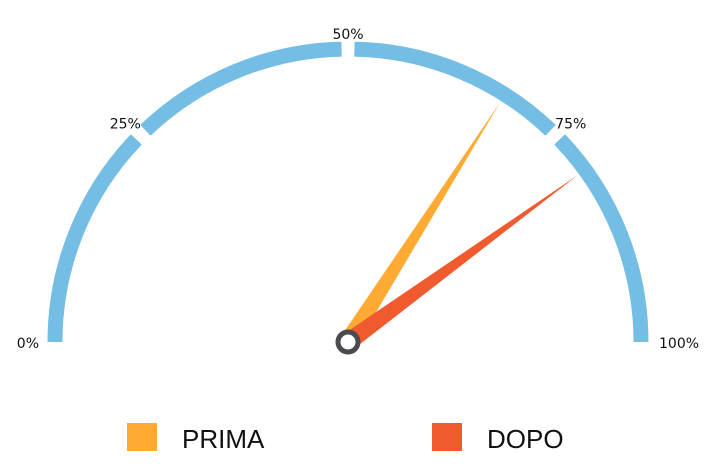  I want to click on tick-label: 25%, so click(125, 124).